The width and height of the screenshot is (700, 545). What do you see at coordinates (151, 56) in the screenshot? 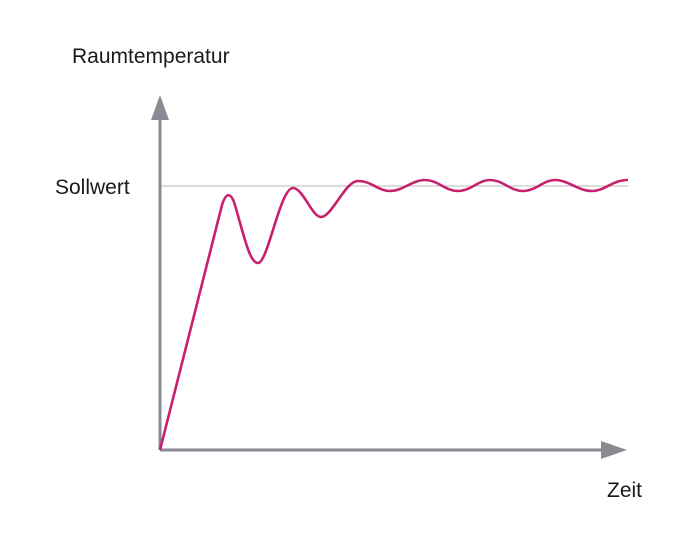
I see `y-axis-label: Raumtemperatur` at bounding box center [151, 56].